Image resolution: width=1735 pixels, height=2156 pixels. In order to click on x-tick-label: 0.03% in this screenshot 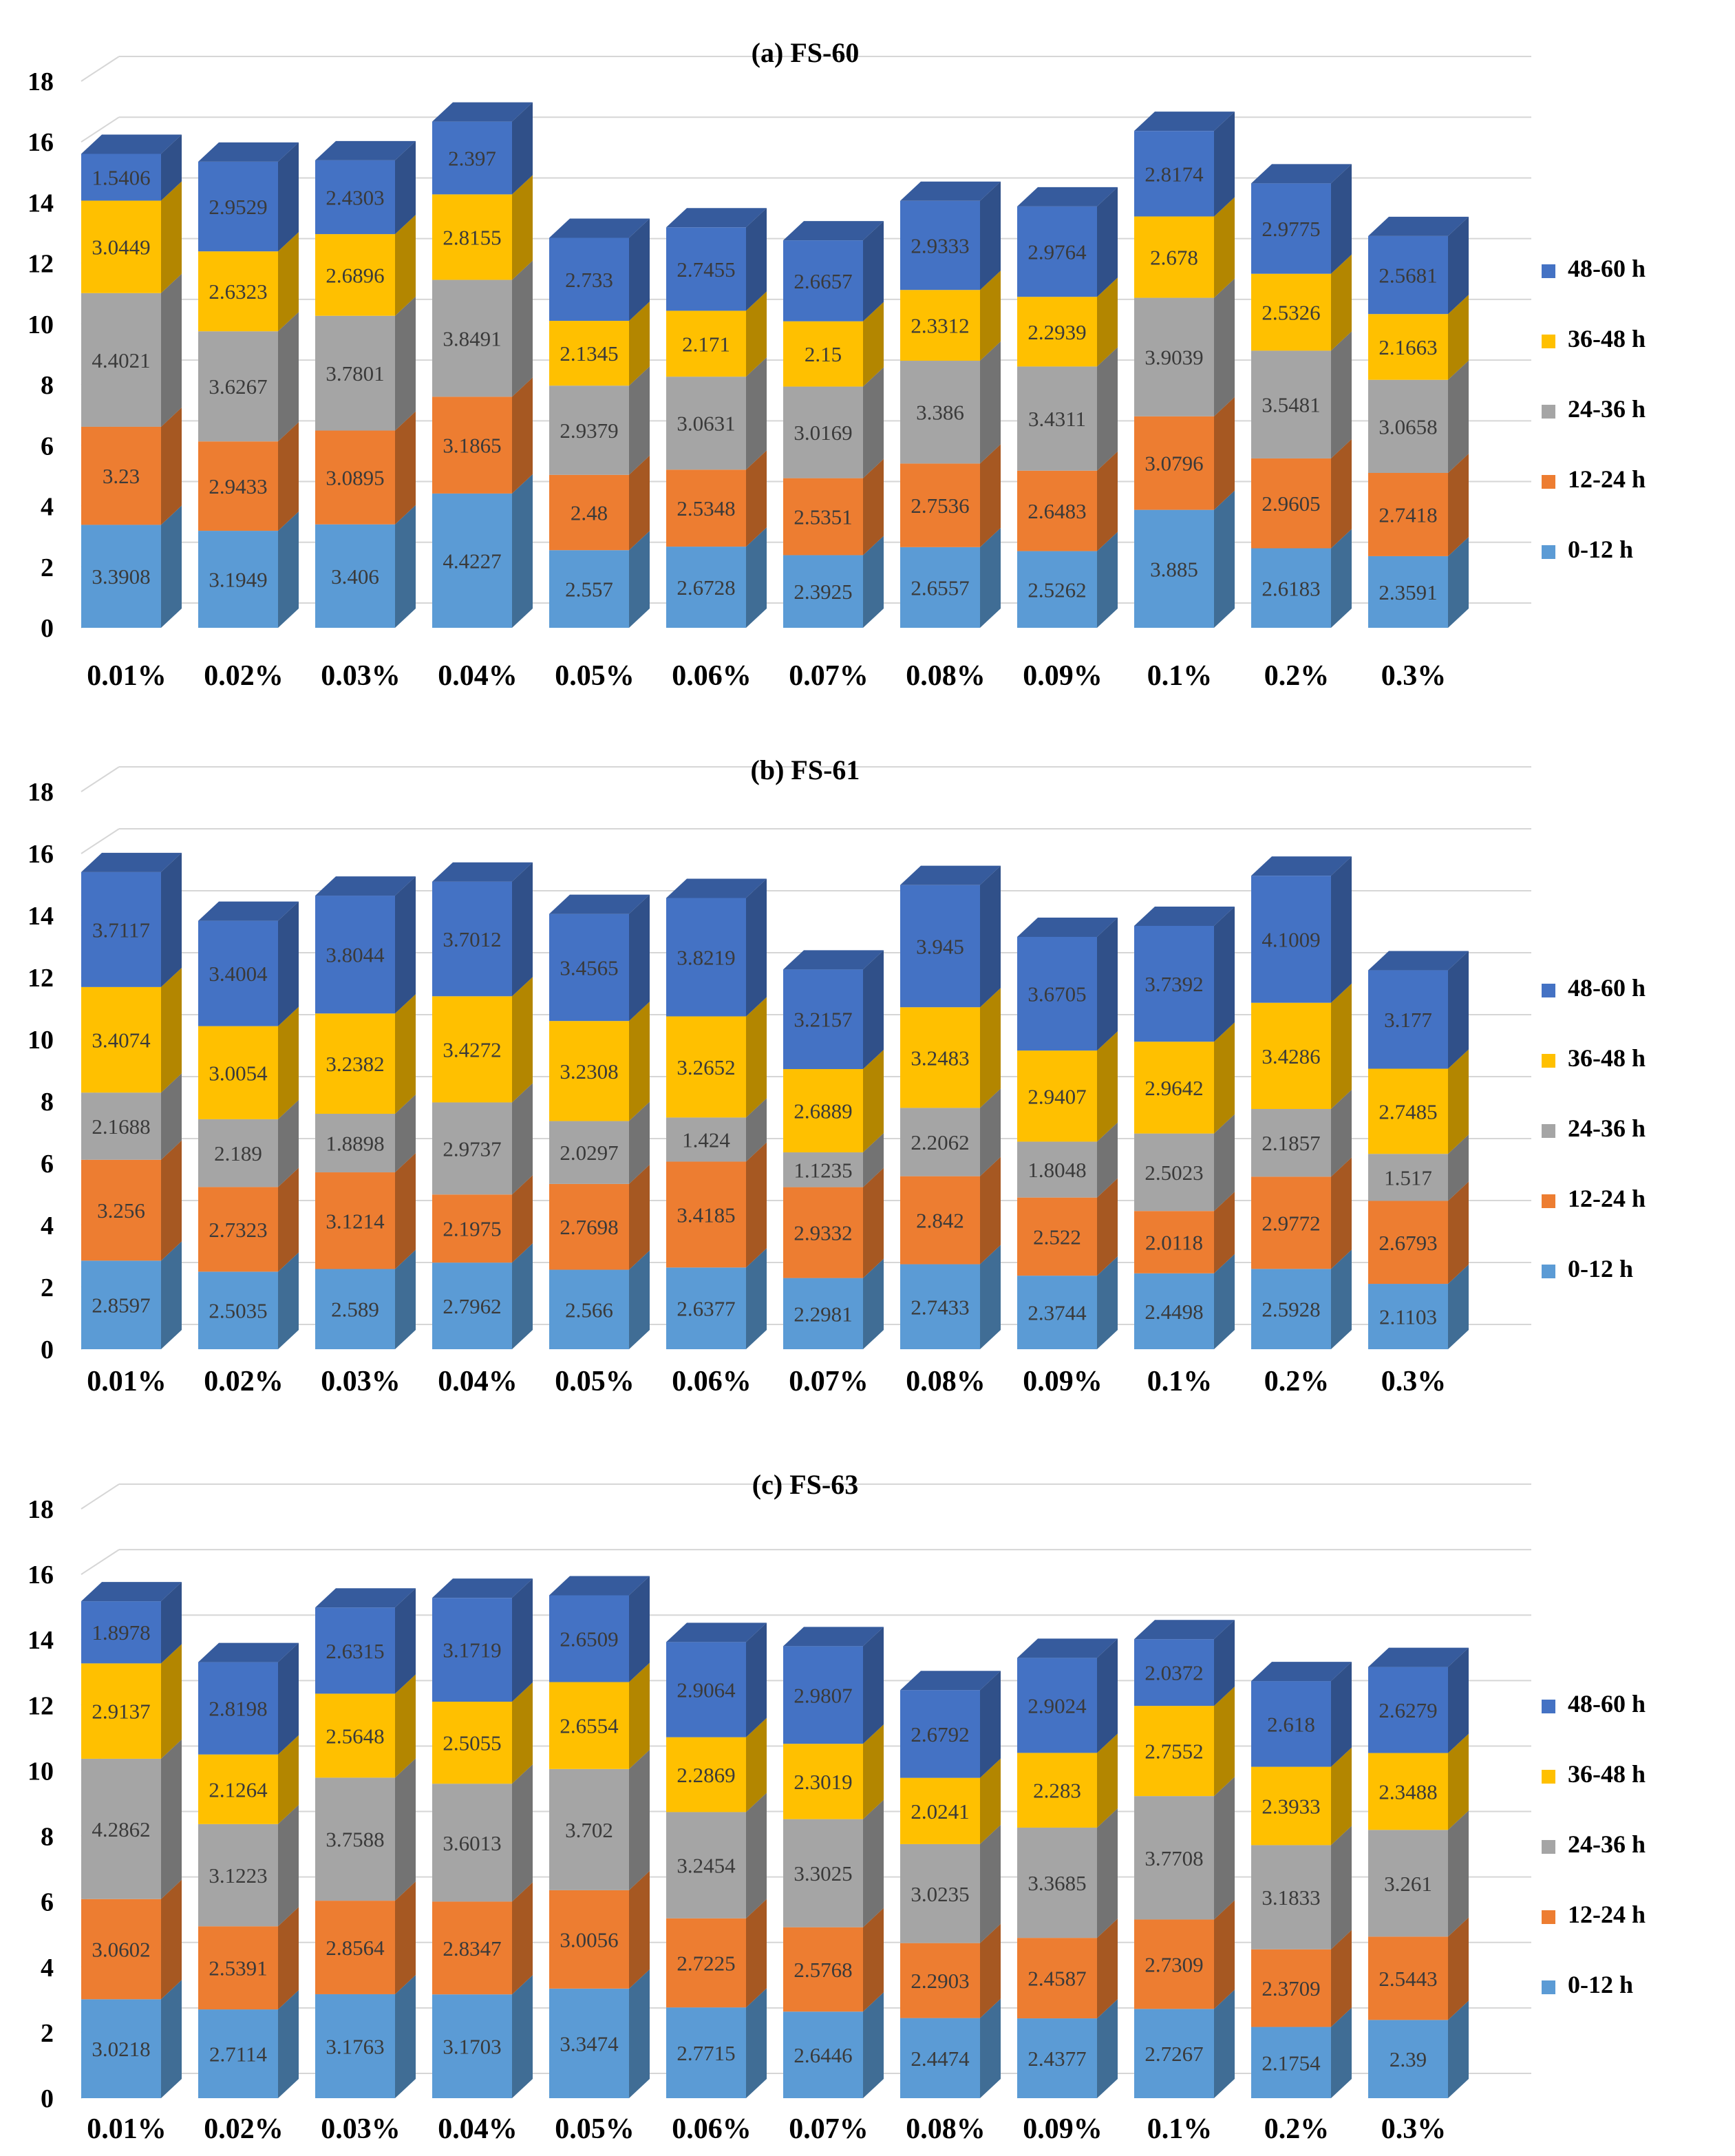, I will do `click(361, 1381)`.